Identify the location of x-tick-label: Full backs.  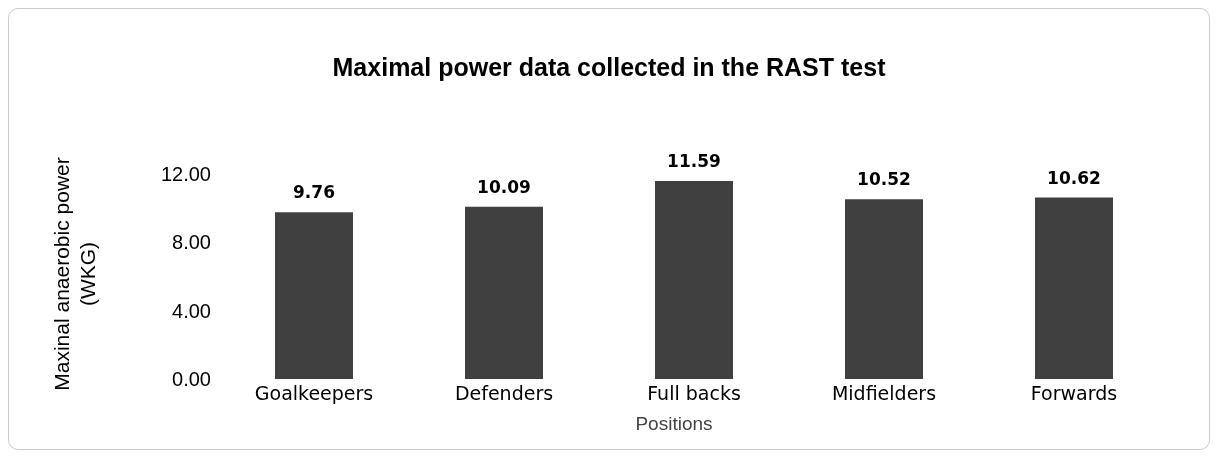
(694, 393).